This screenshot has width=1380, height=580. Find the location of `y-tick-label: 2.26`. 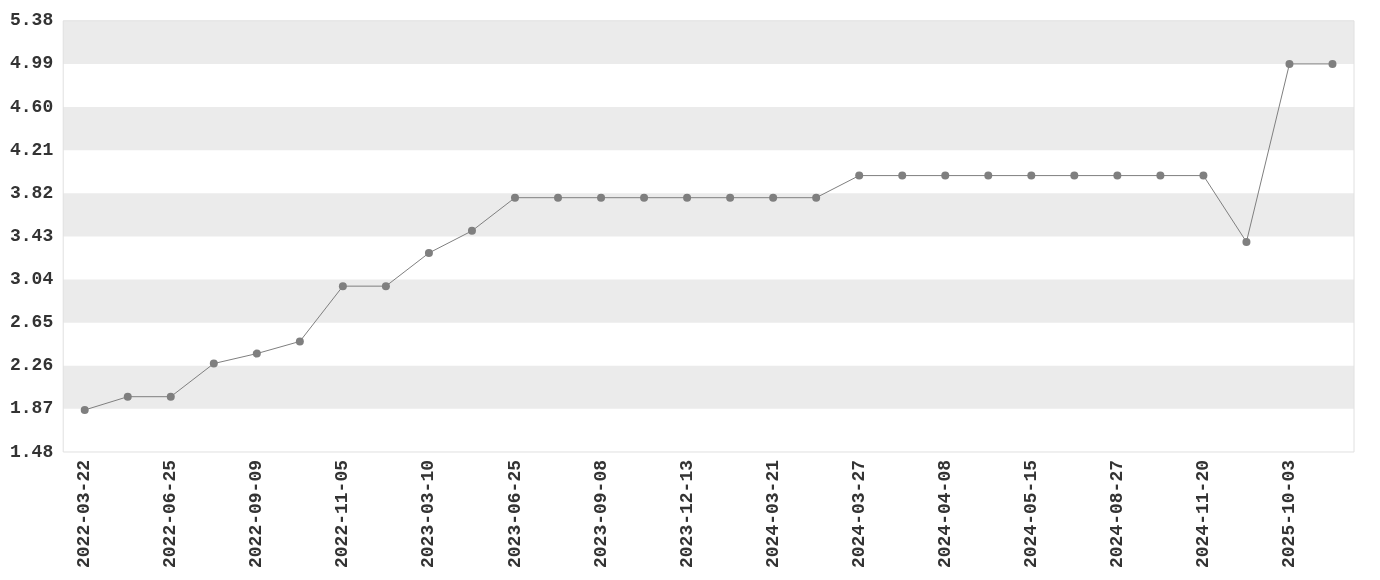

y-tick-label: 2.26 is located at coordinates (31, 365).